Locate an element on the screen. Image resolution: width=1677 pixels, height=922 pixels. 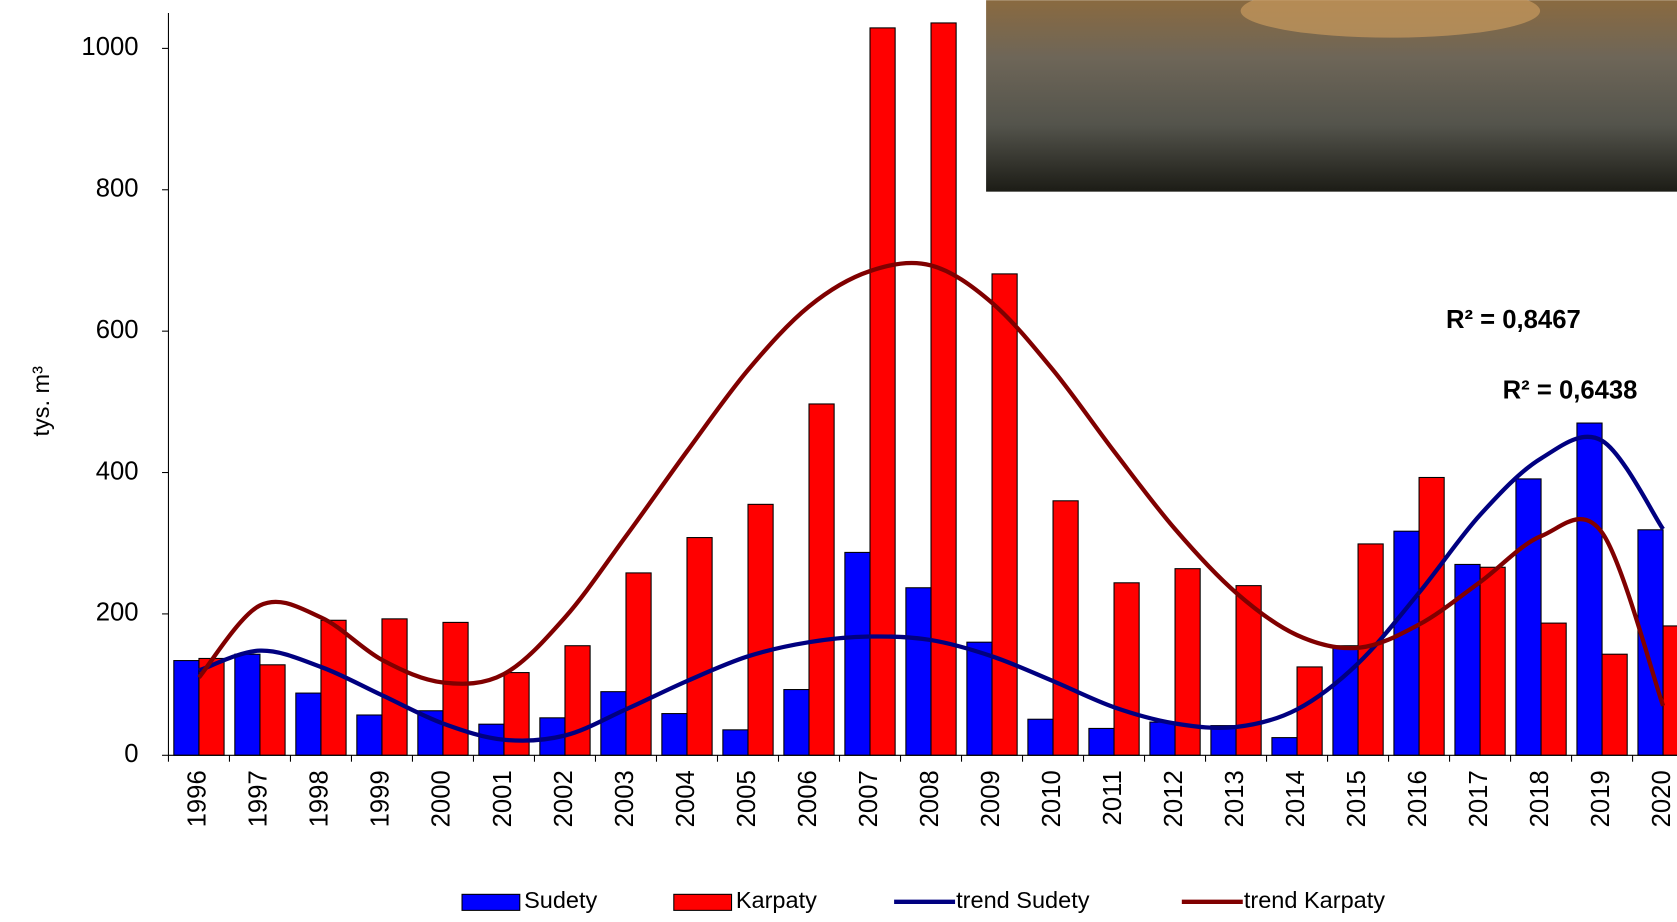
x-tick-label: 2019 is located at coordinates (1601, 798).